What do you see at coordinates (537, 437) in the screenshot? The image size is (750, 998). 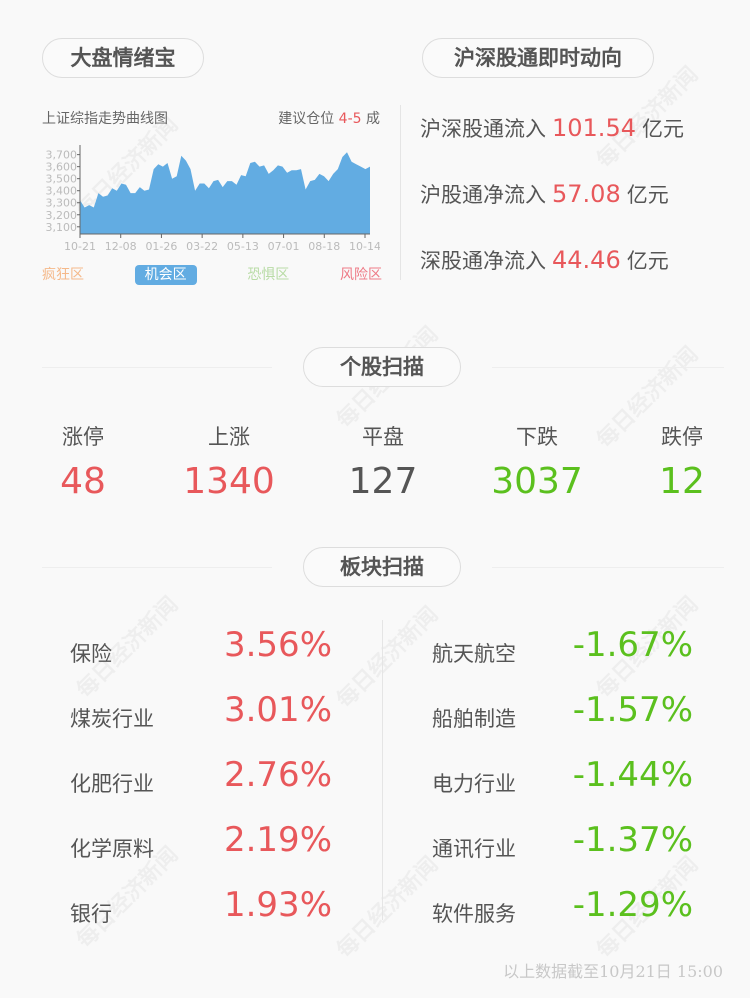 I see `stat-label: 下跌` at bounding box center [537, 437].